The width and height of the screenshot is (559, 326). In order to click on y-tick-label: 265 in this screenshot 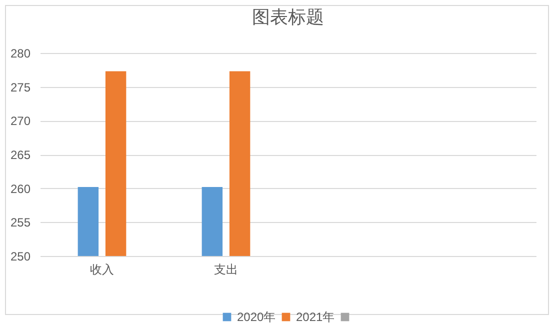, I will do `click(20, 155)`.